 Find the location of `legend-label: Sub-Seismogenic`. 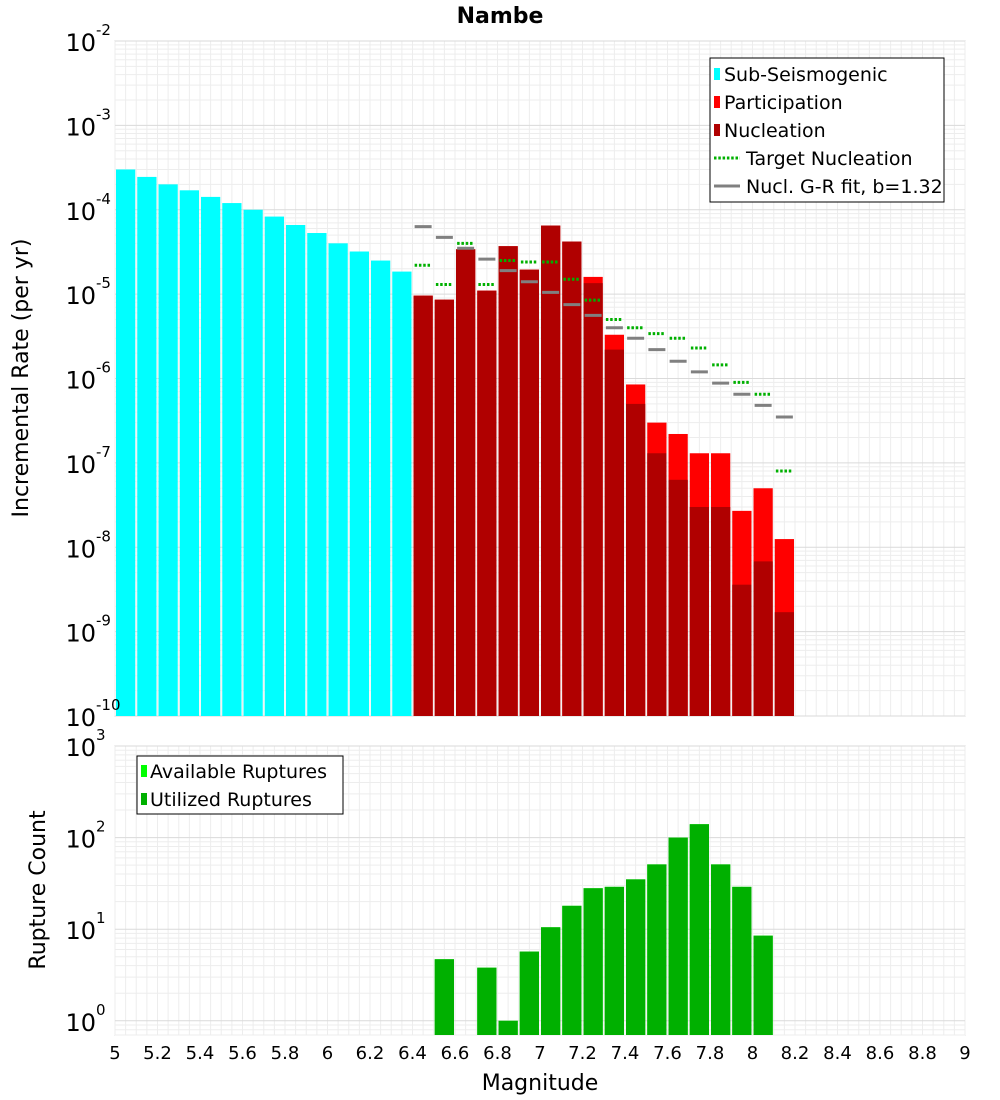

legend-label: Sub-Seismogenic is located at coordinates (806, 75).